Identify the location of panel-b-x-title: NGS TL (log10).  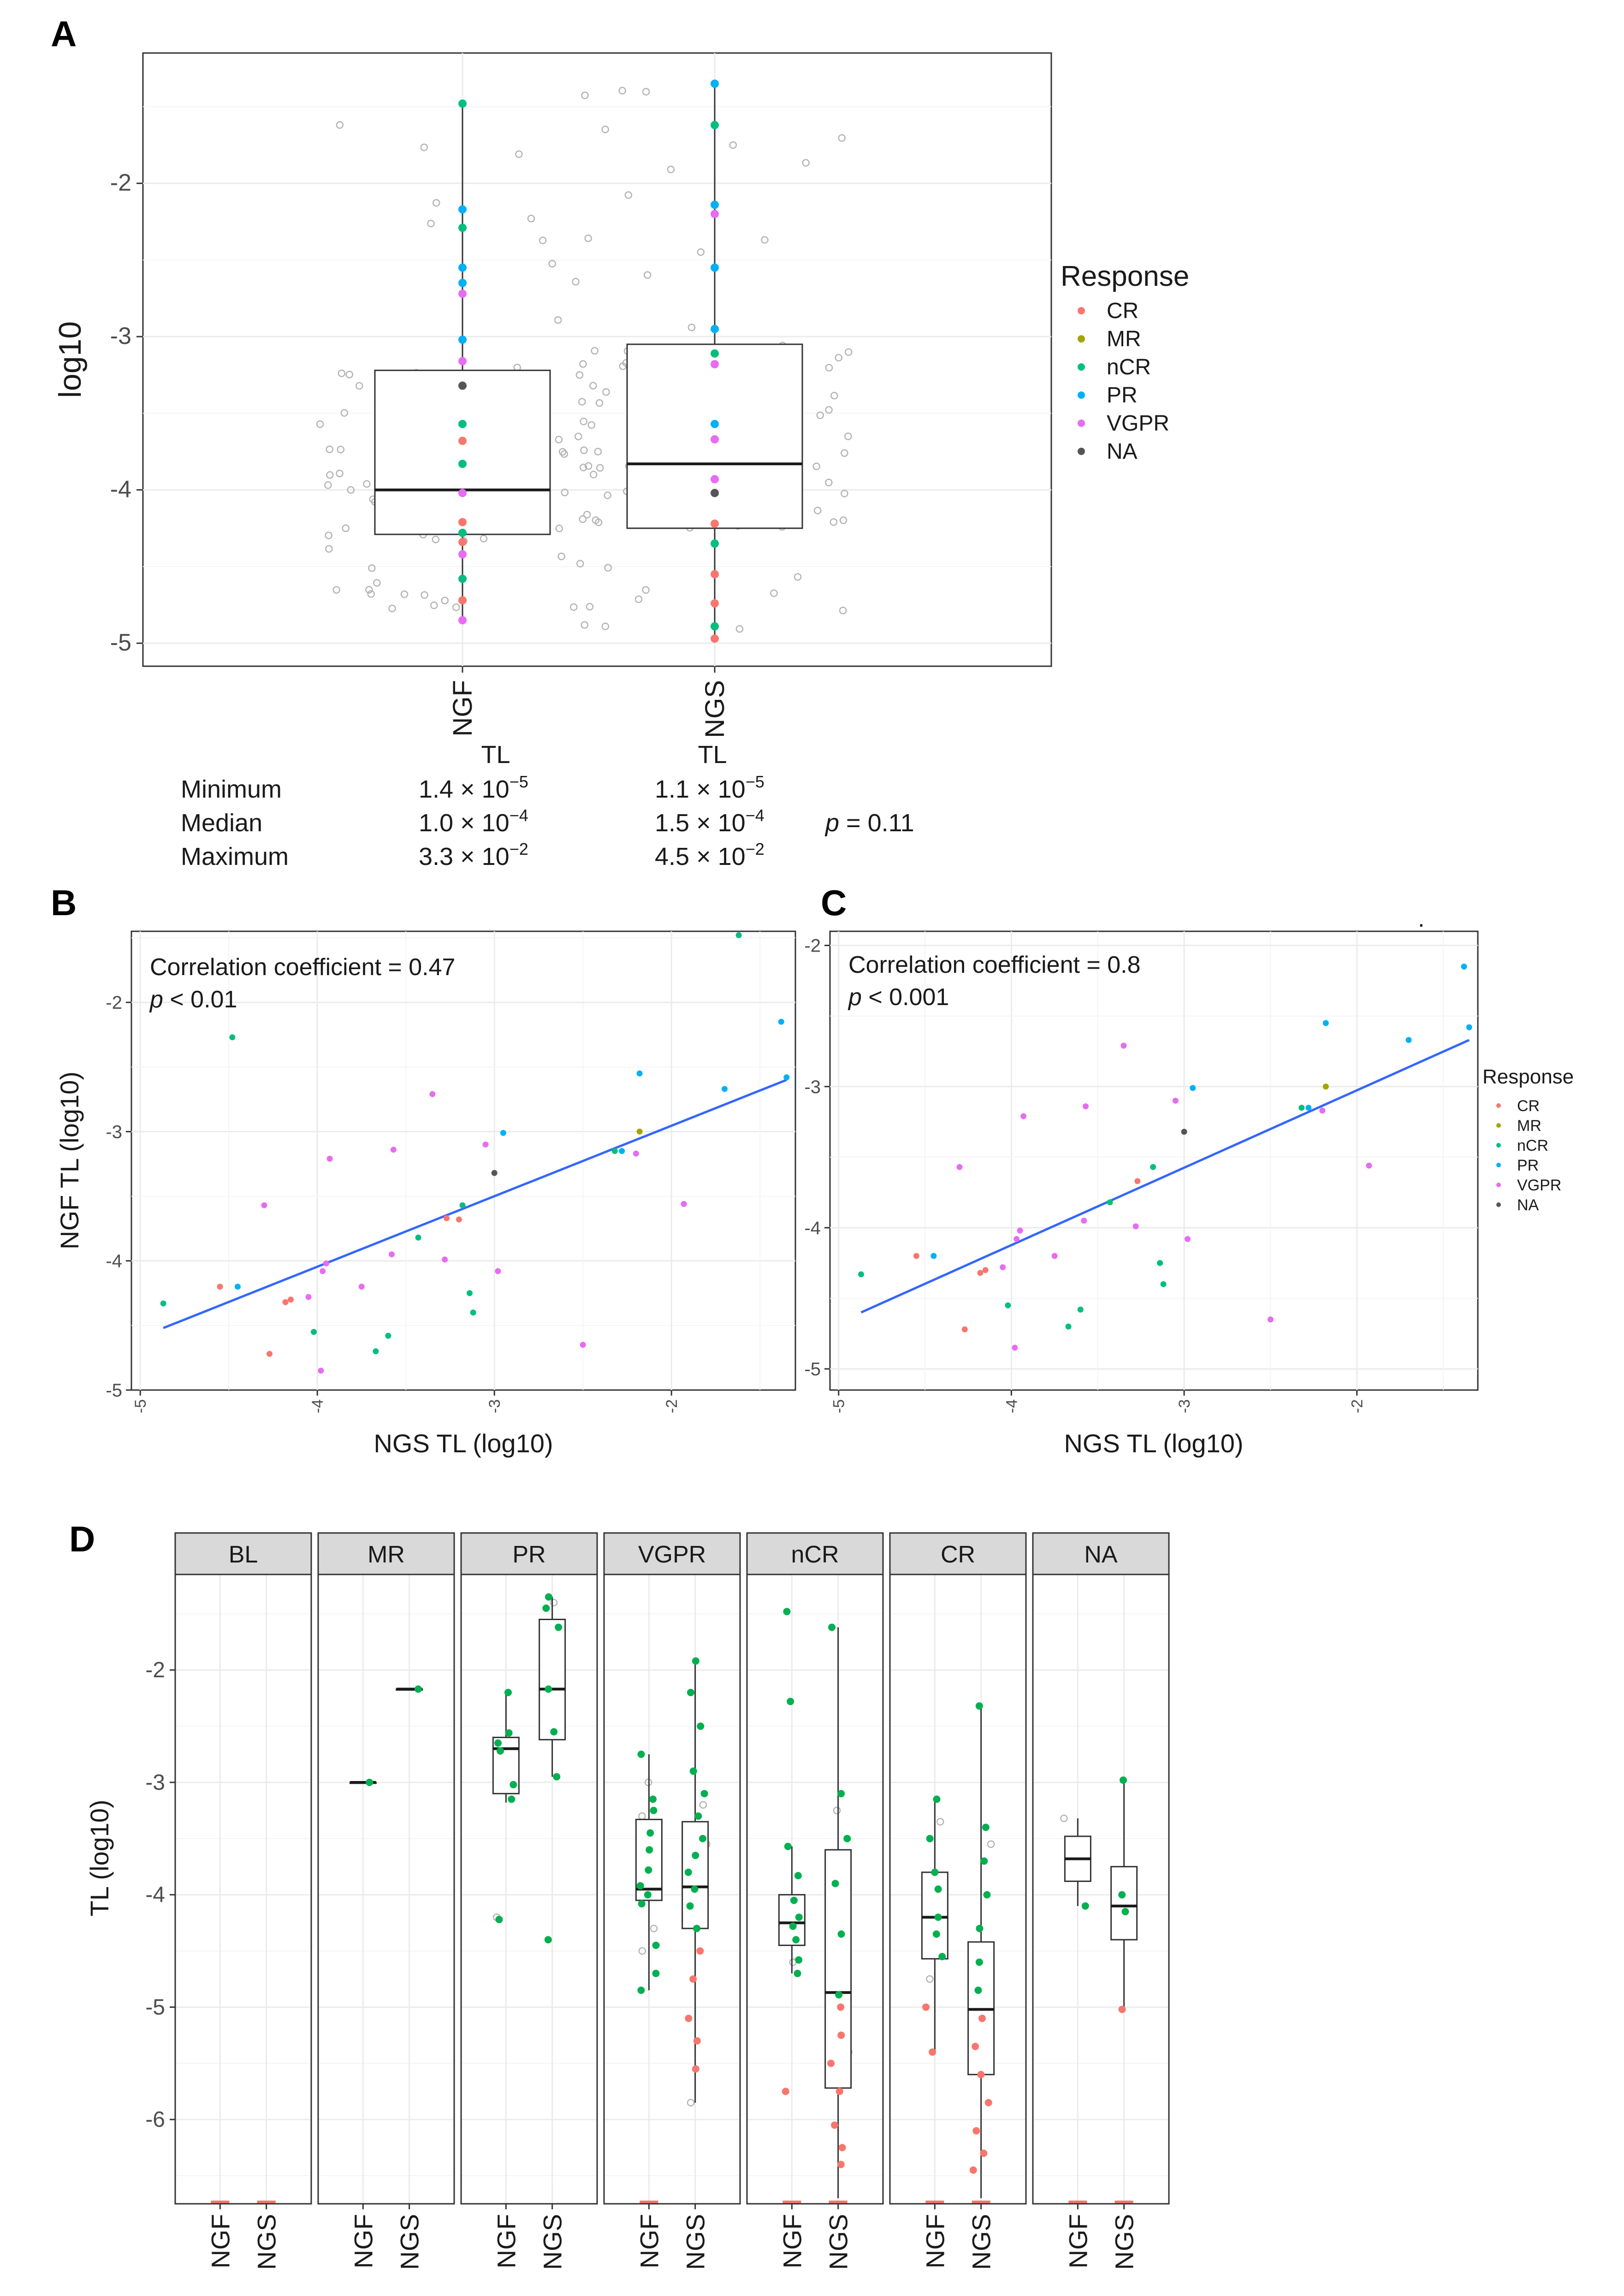
(463, 1443).